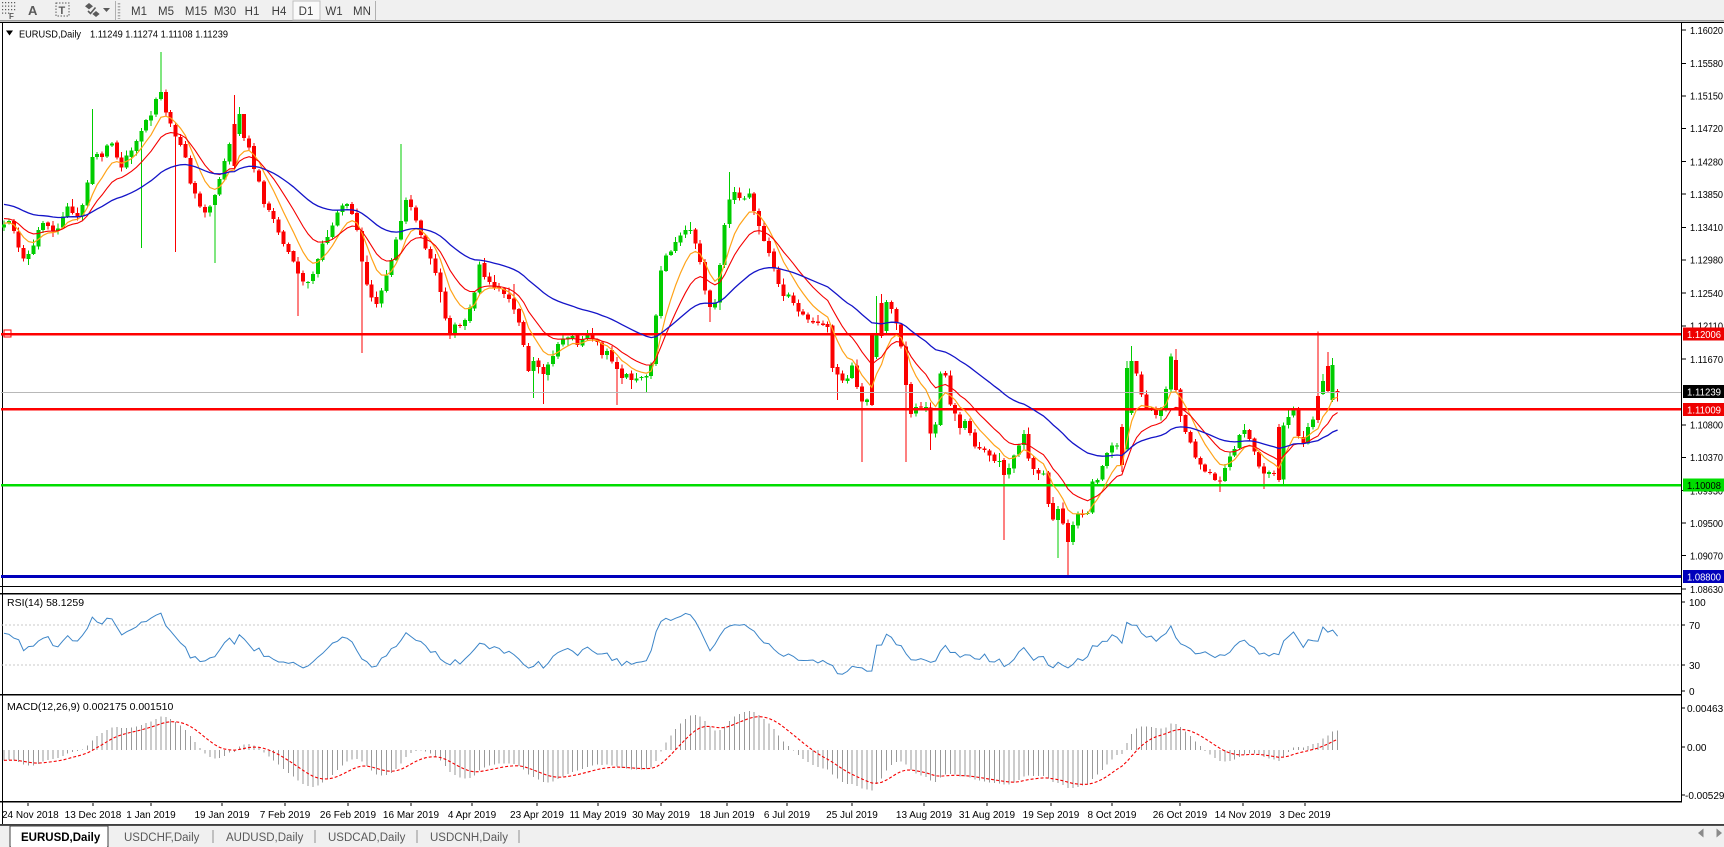 This screenshot has width=1724, height=847. I want to click on svg-text: 1.13850, so click(1706, 195).